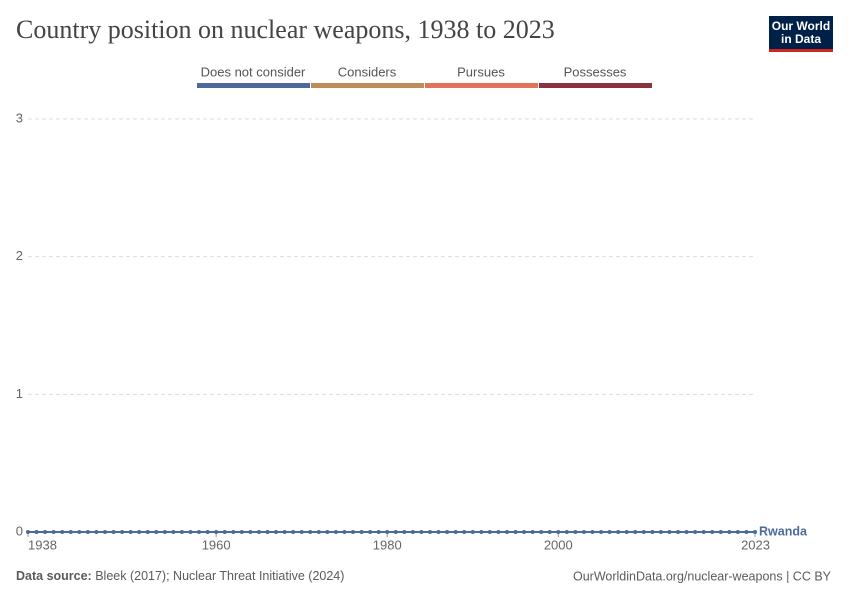  Describe the element at coordinates (54, 576) in the screenshot. I see `source-label: Data source:` at that location.